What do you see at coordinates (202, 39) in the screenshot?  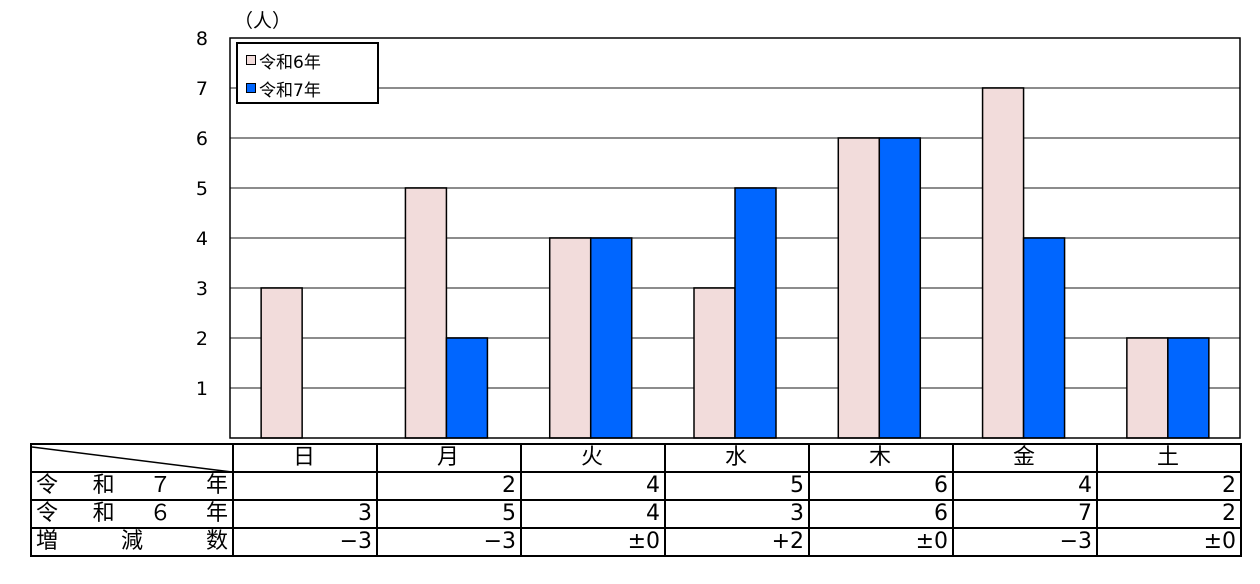 I see `y-tick-label: 8` at bounding box center [202, 39].